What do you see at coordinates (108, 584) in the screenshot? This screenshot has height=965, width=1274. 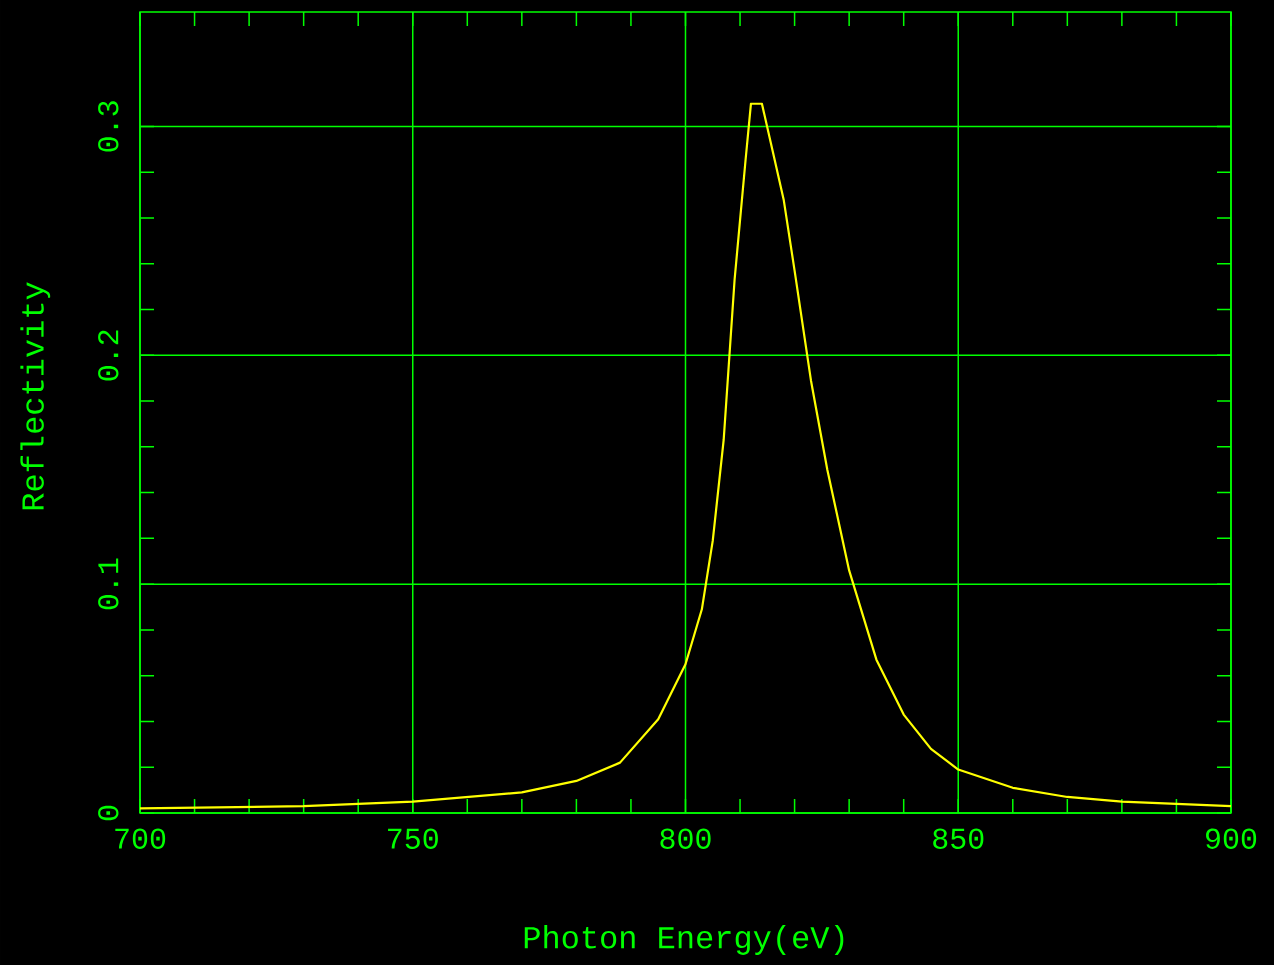 I see `y-tick-label: 0.1` at bounding box center [108, 584].